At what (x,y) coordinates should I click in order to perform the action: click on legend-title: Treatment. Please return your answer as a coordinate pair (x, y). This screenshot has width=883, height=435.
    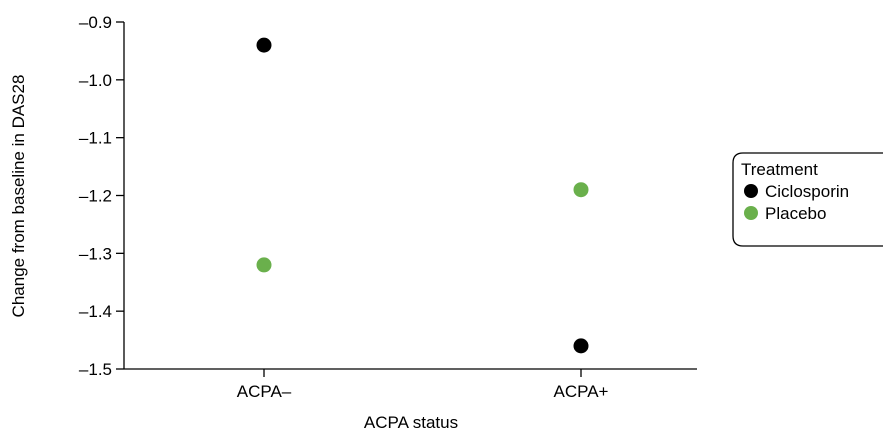
    Looking at the image, I should click on (779, 169).